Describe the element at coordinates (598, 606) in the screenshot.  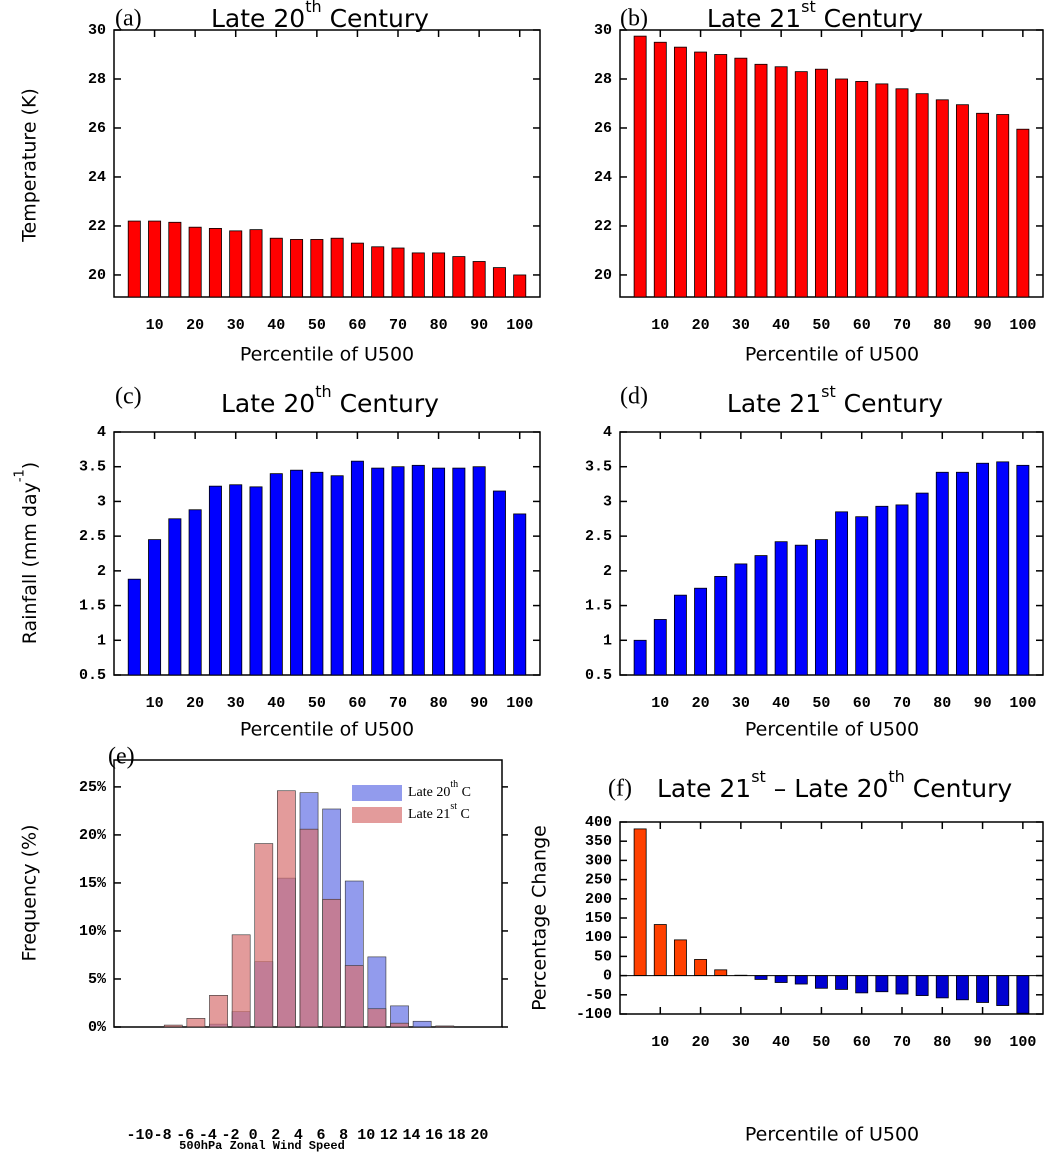
I see `y-tick-label: 1.5` at that location.